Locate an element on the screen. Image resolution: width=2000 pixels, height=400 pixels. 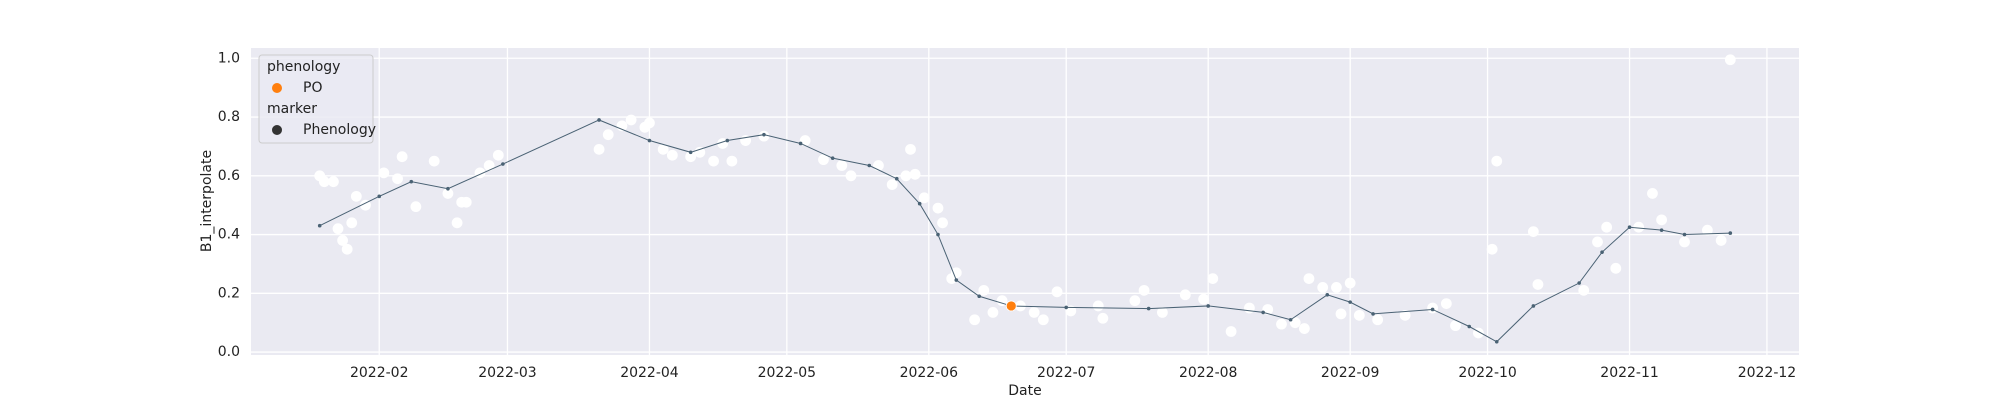
legend-marker is located at coordinates (277, 88).